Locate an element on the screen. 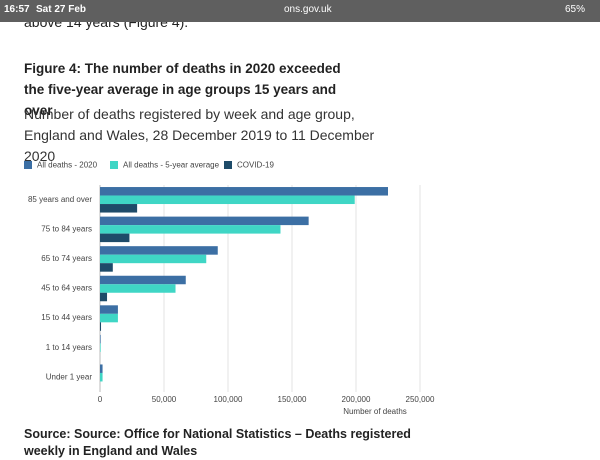 The height and width of the screenshot is (460, 600). x-tick-label: 100,000 is located at coordinates (228, 399).